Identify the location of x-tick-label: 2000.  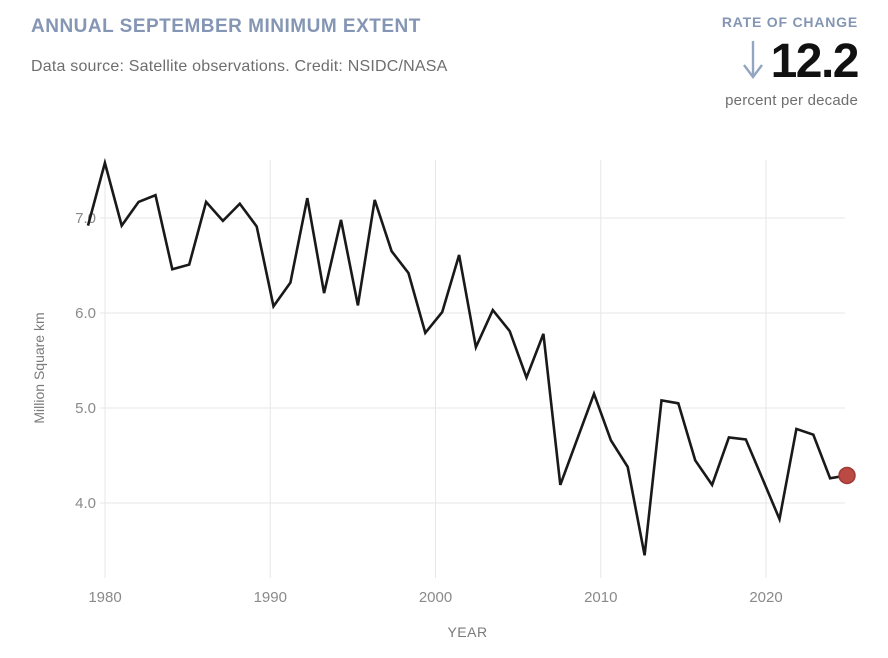
(435, 597).